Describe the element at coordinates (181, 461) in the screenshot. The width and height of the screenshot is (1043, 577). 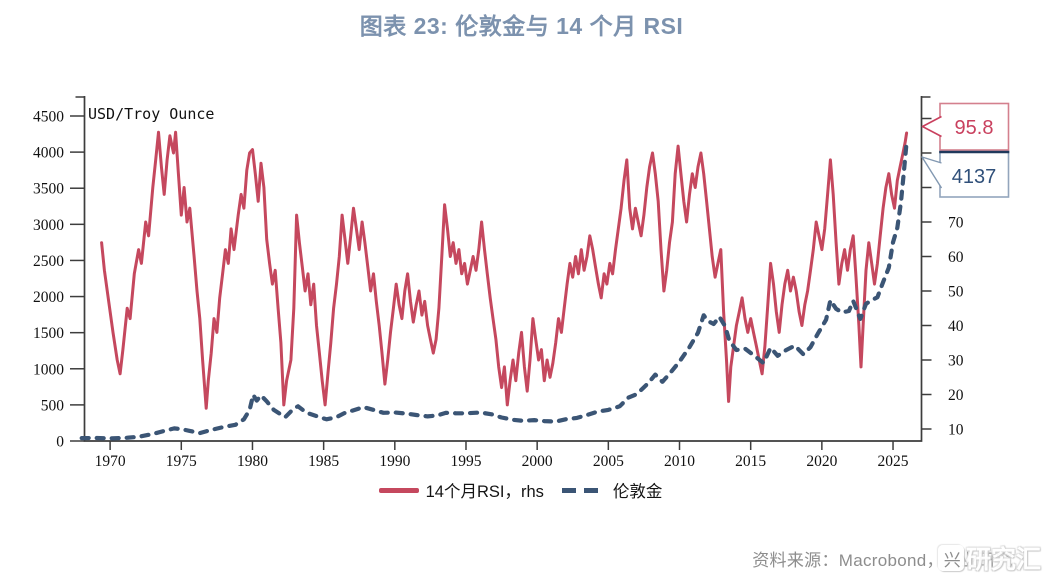
I see `x-axis-tick-label: 1975` at that location.